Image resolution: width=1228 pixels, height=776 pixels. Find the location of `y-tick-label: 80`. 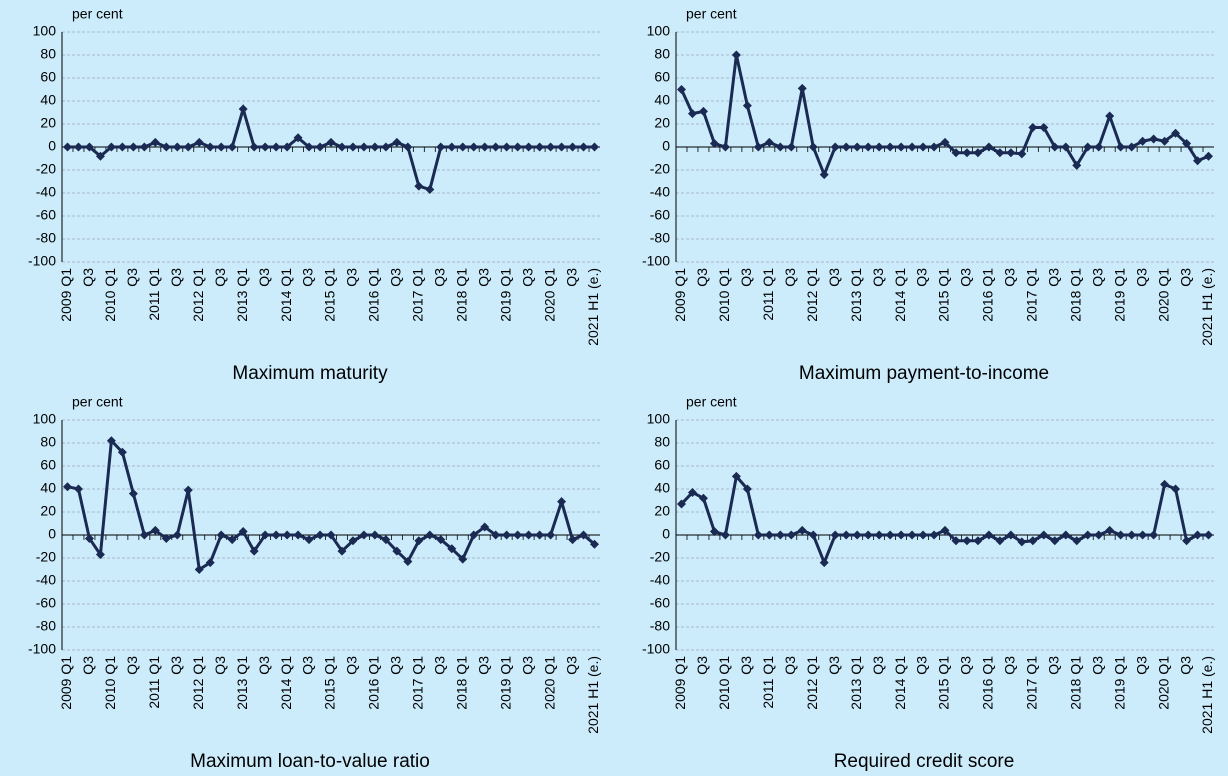

y-tick-label: 80 is located at coordinates (48, 54).